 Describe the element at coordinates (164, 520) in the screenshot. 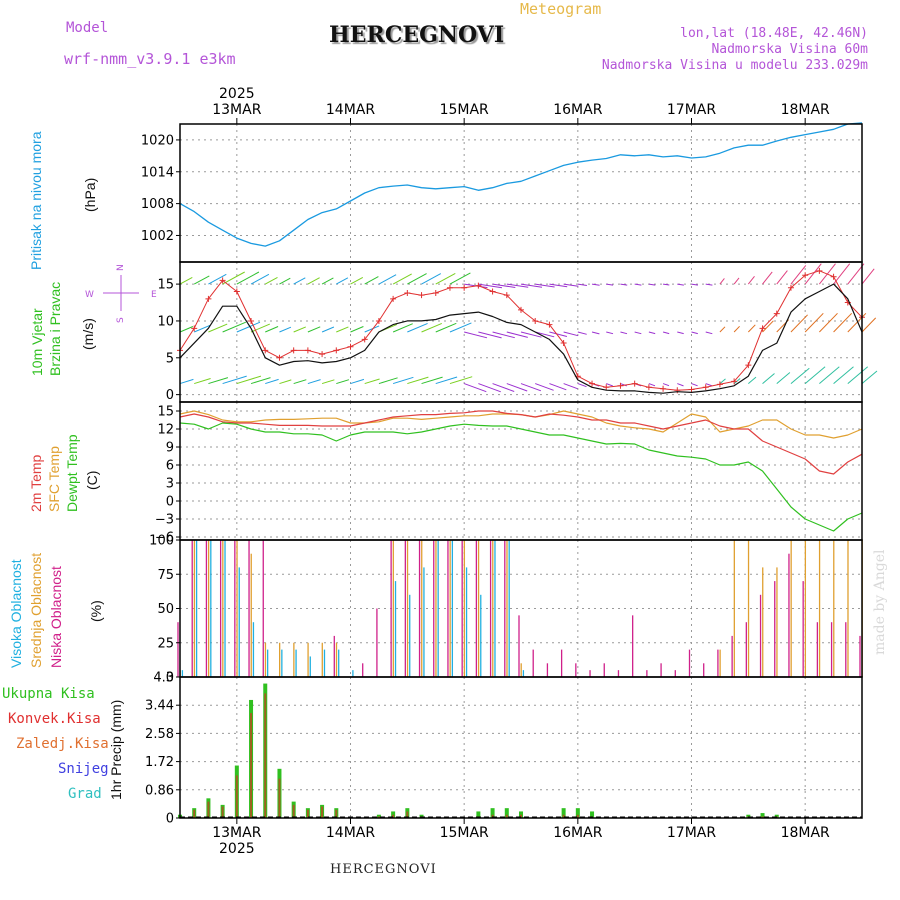

I see `y-tick-label: −3` at that location.